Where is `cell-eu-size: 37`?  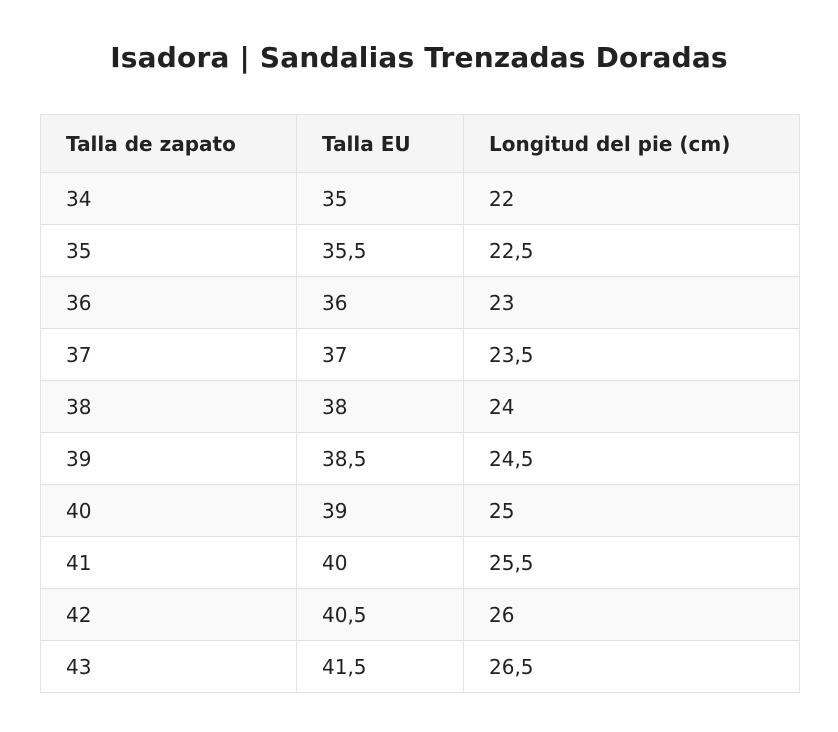
cell-eu-size: 37 is located at coordinates (380, 354).